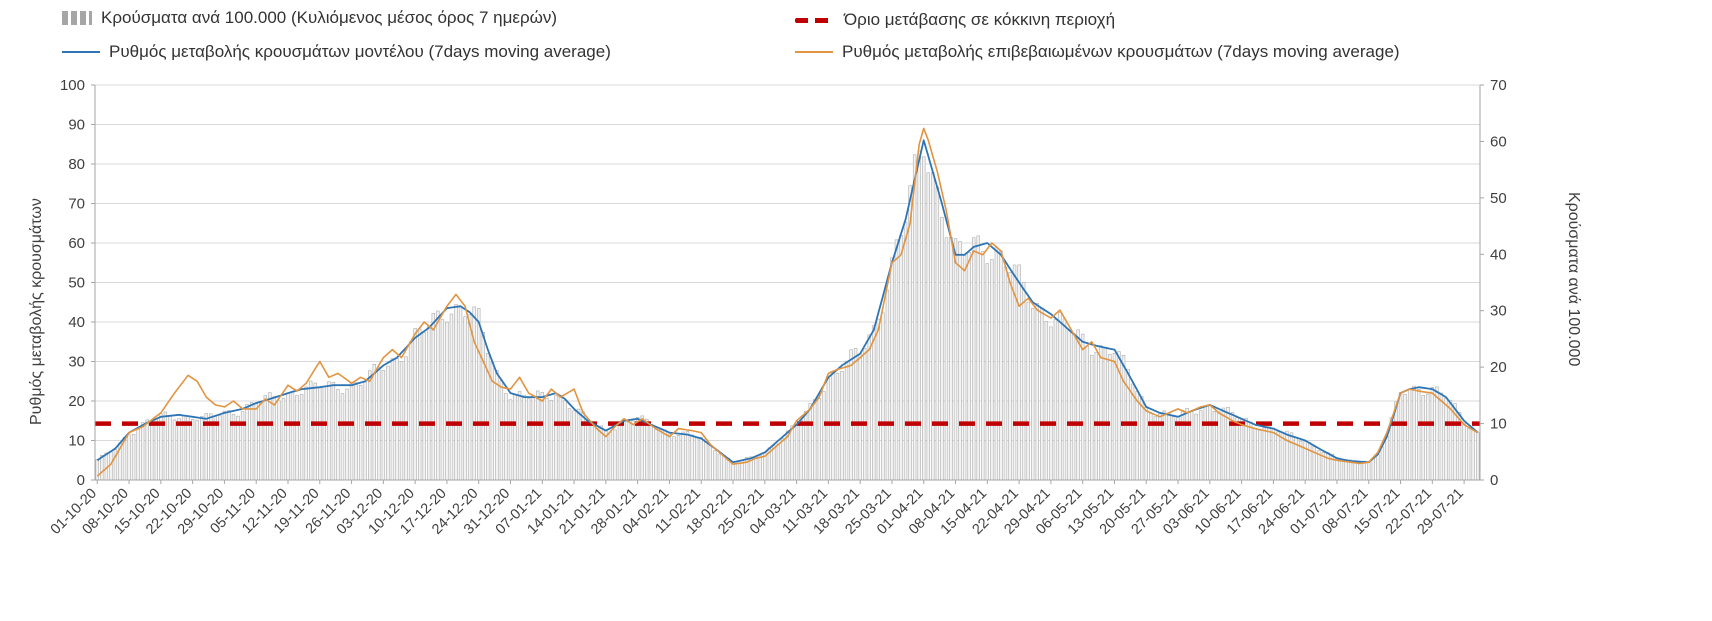 Image resolution: width=1712 pixels, height=621 pixels. Describe the element at coordinates (81, 52) in the screenshot. I see `model-line-swatch-icon` at that location.